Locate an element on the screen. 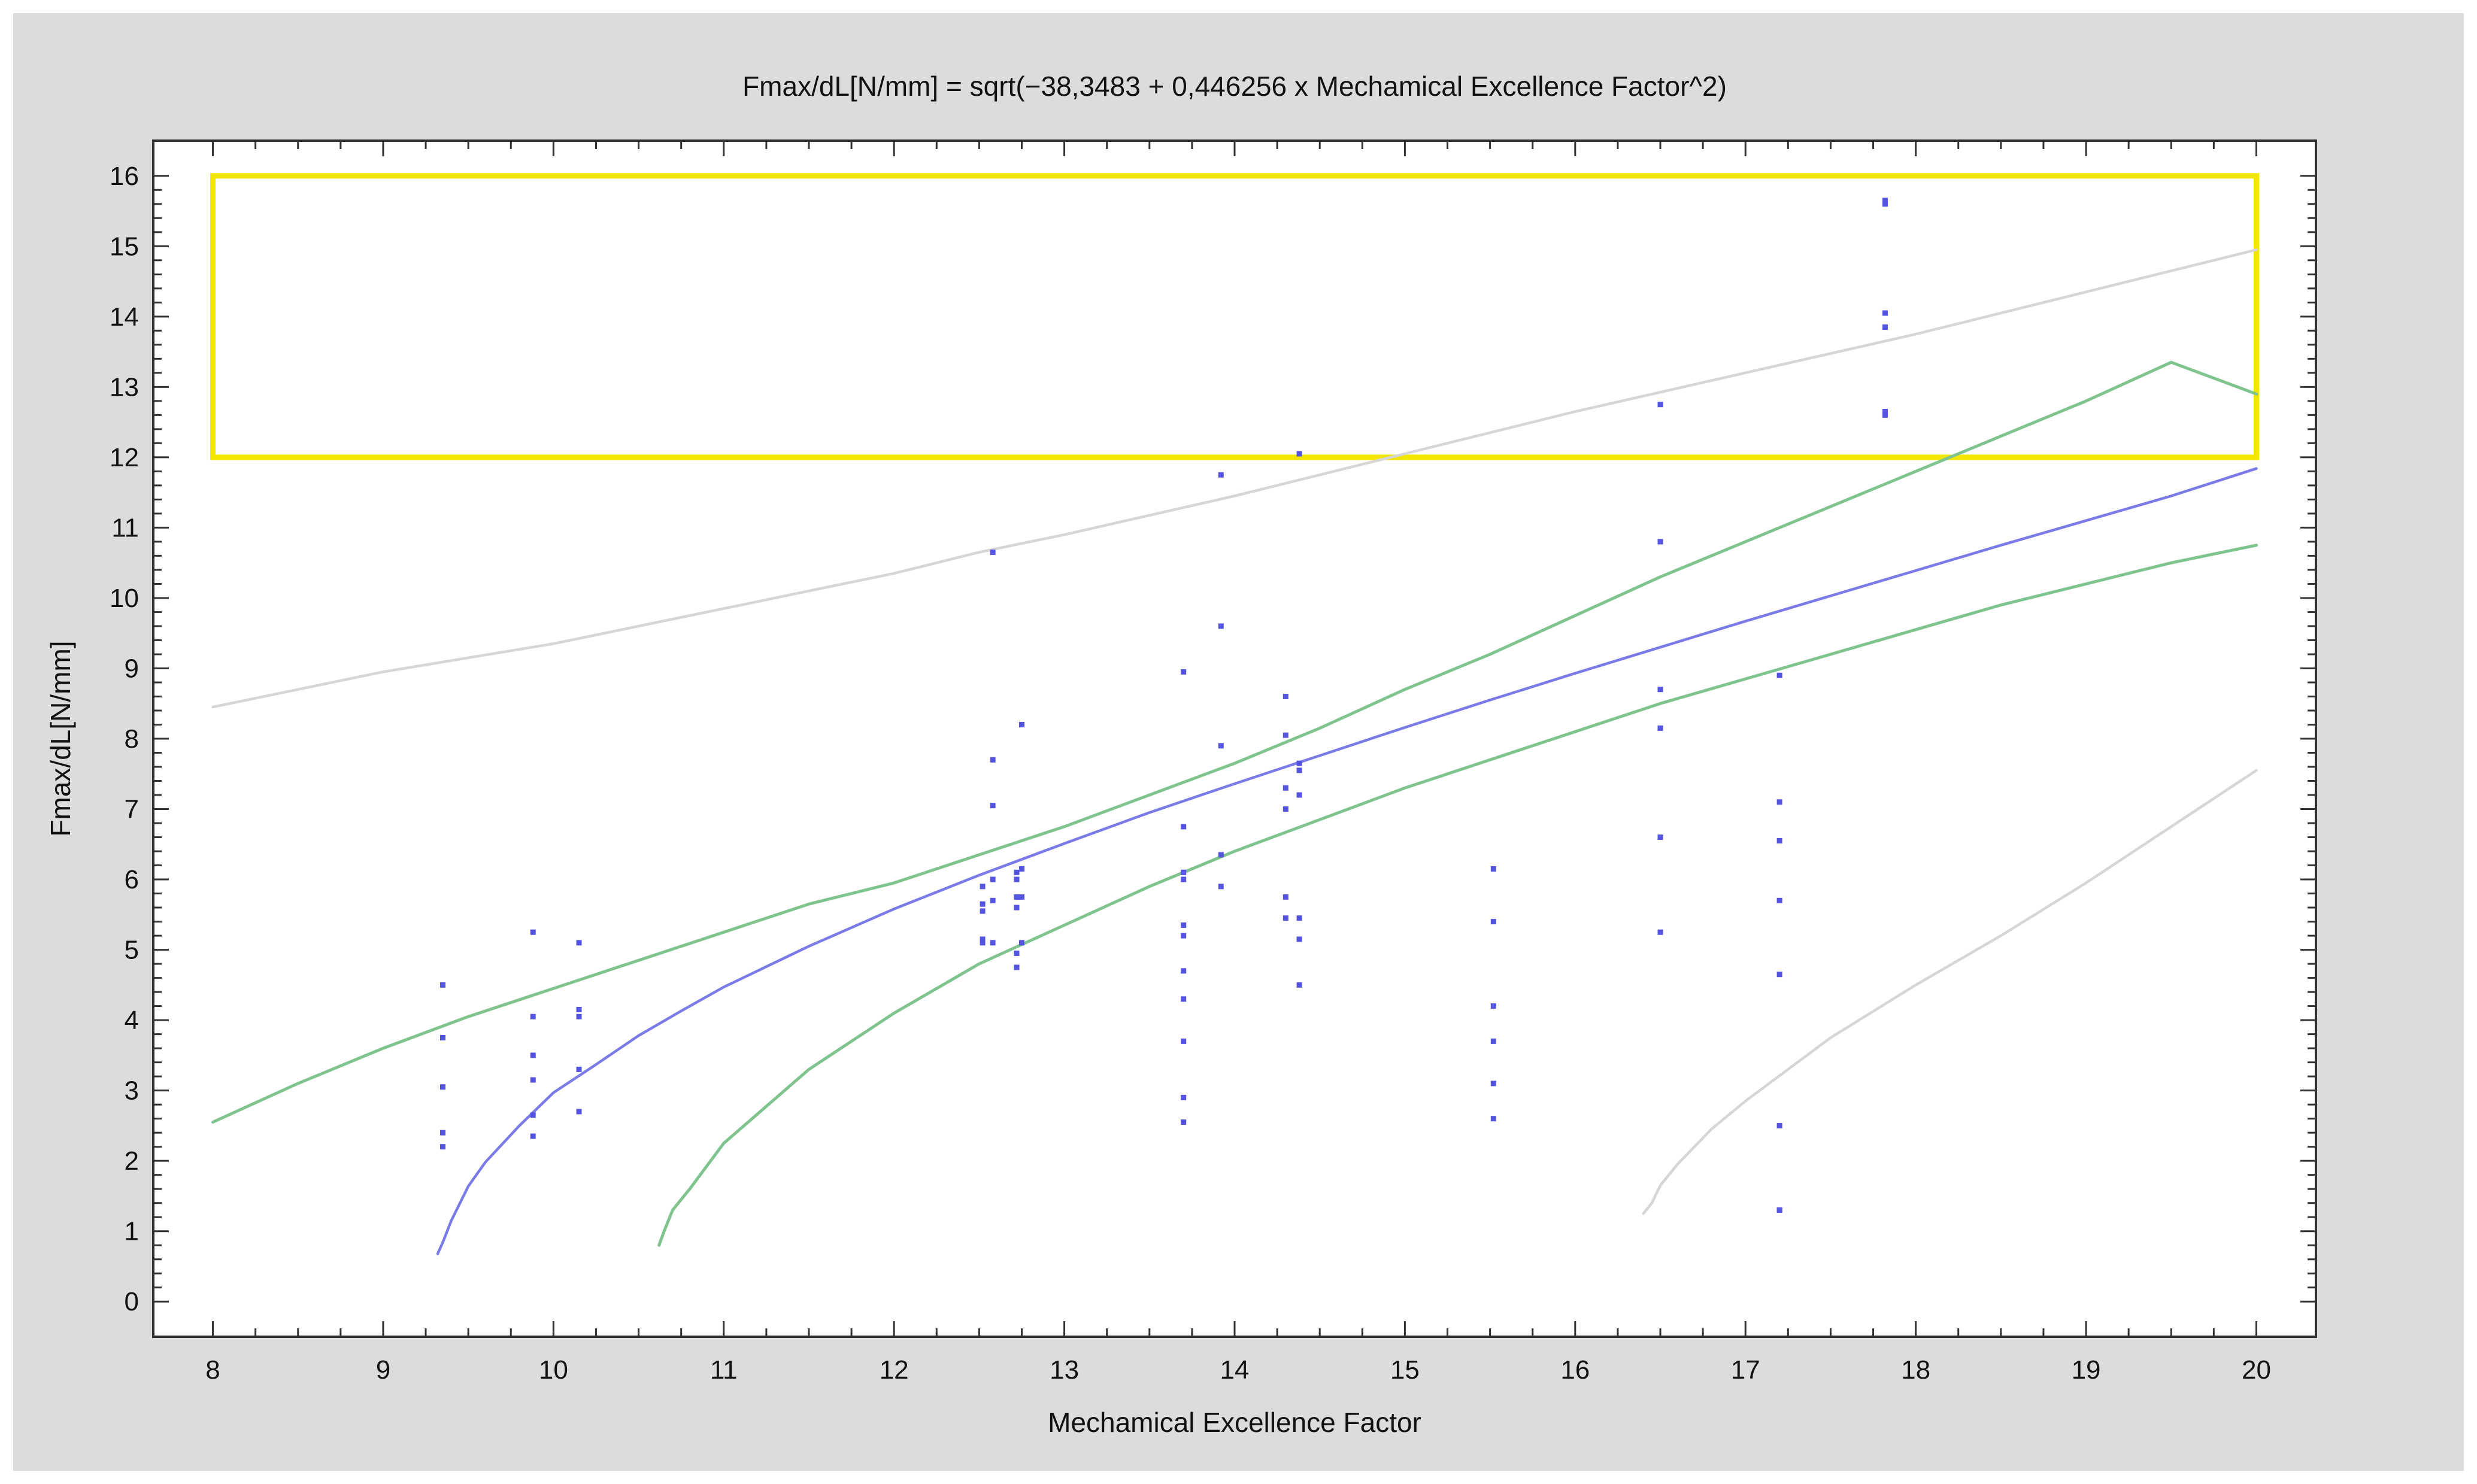 The height and width of the screenshot is (1484, 2477). y-tick-label: 14 is located at coordinates (124, 317).